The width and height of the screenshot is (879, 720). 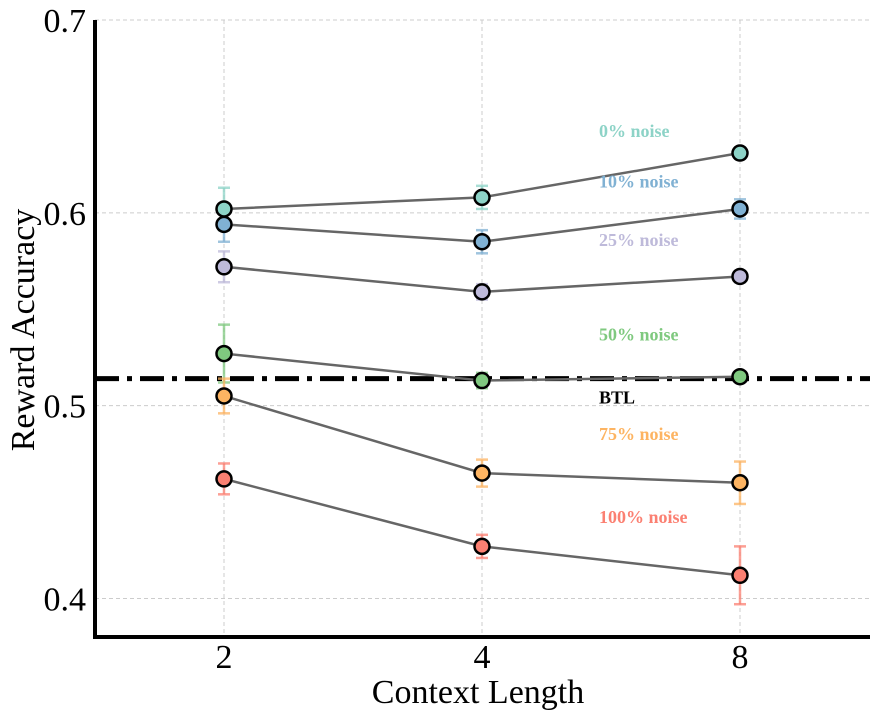 What do you see at coordinates (634, 131) in the screenshot?
I see `series-label: 0% noise` at bounding box center [634, 131].